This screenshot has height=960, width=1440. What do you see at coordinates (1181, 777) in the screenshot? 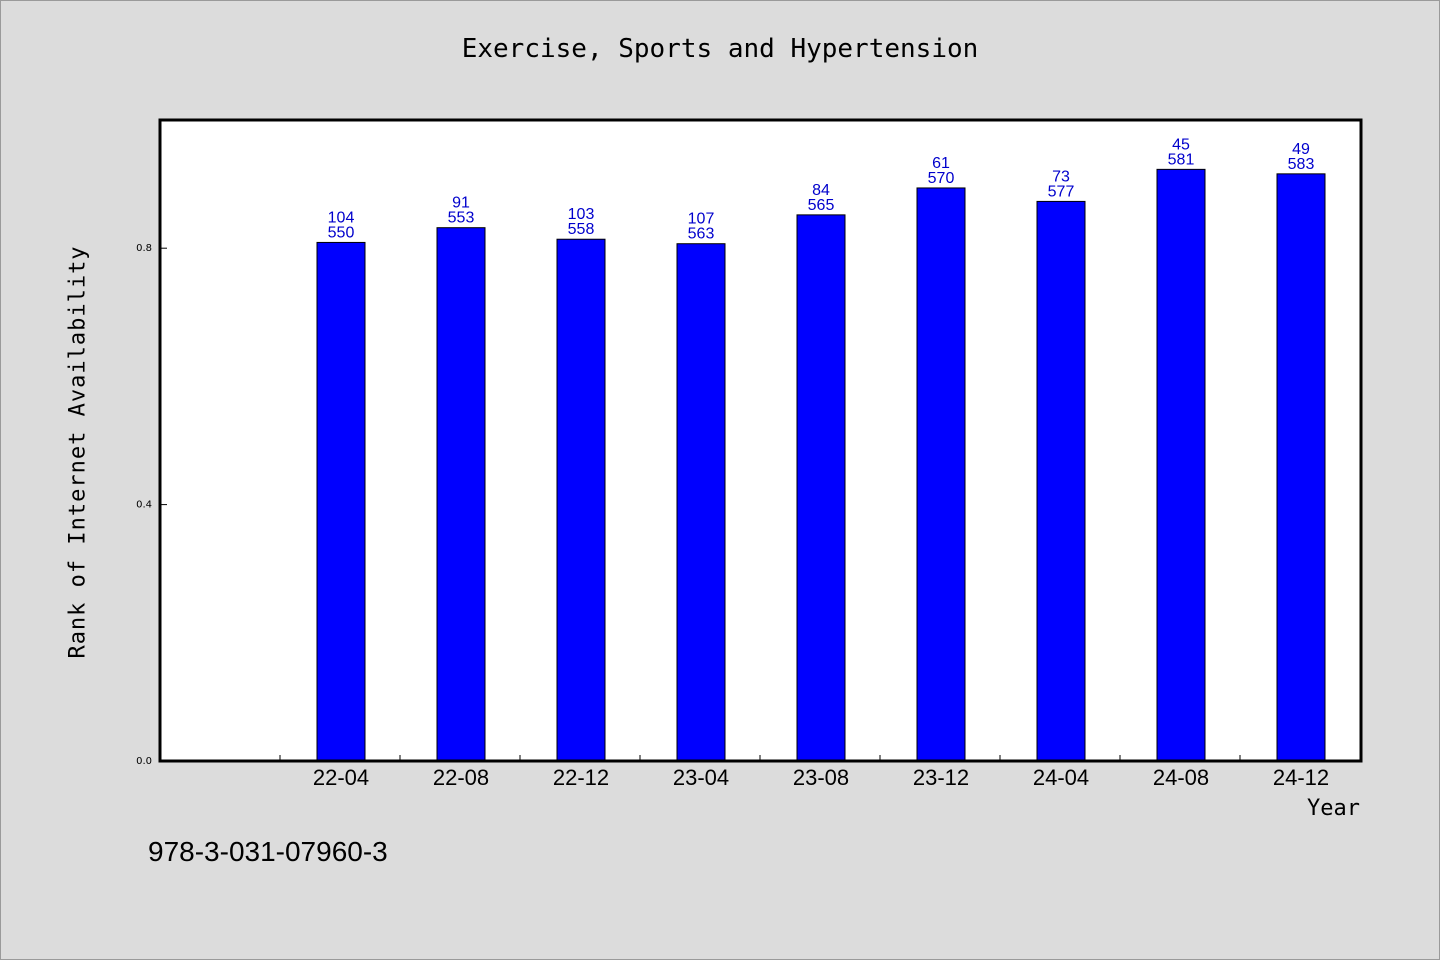
I see `x-tick-label: 24-08` at bounding box center [1181, 777].